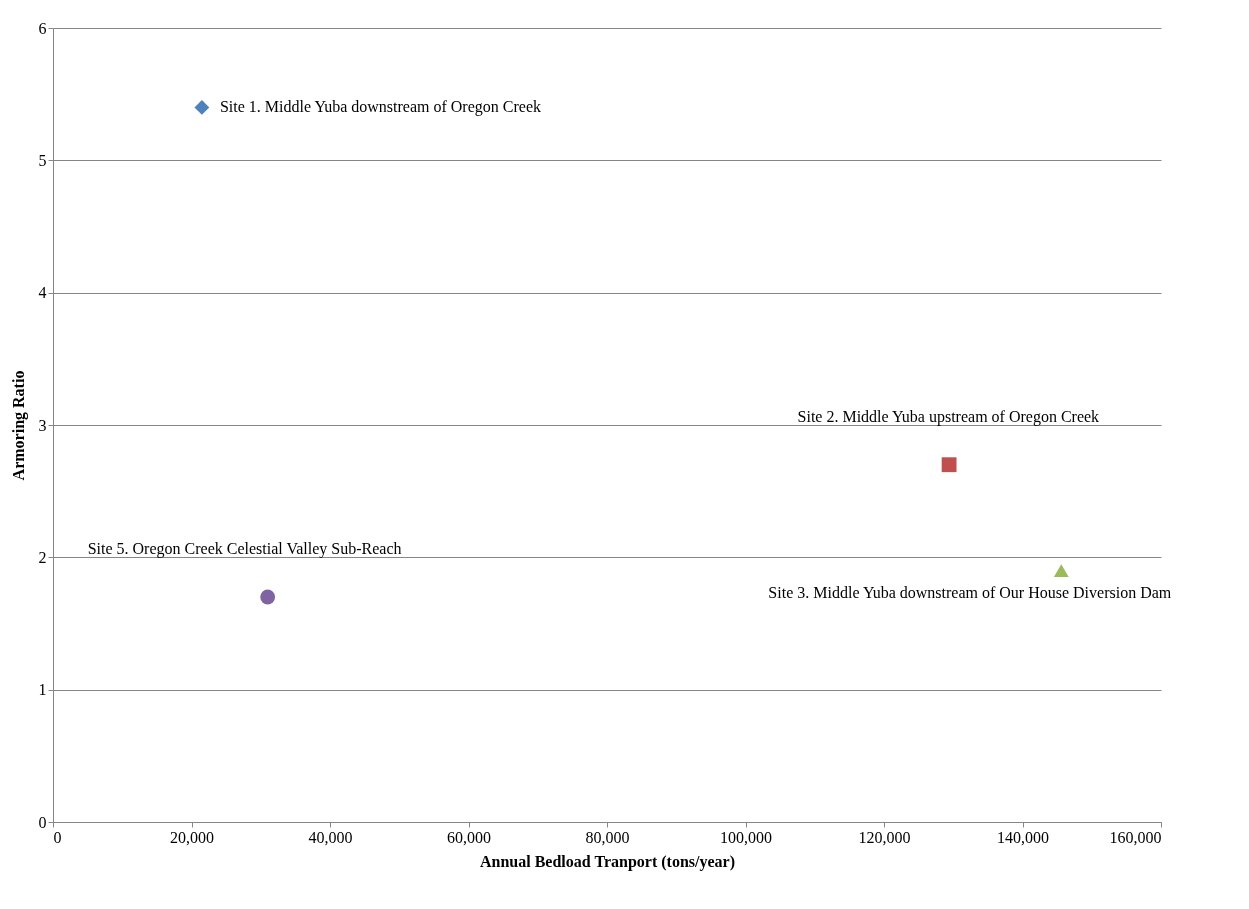  I want to click on y-tick-label: 5, so click(42, 160).